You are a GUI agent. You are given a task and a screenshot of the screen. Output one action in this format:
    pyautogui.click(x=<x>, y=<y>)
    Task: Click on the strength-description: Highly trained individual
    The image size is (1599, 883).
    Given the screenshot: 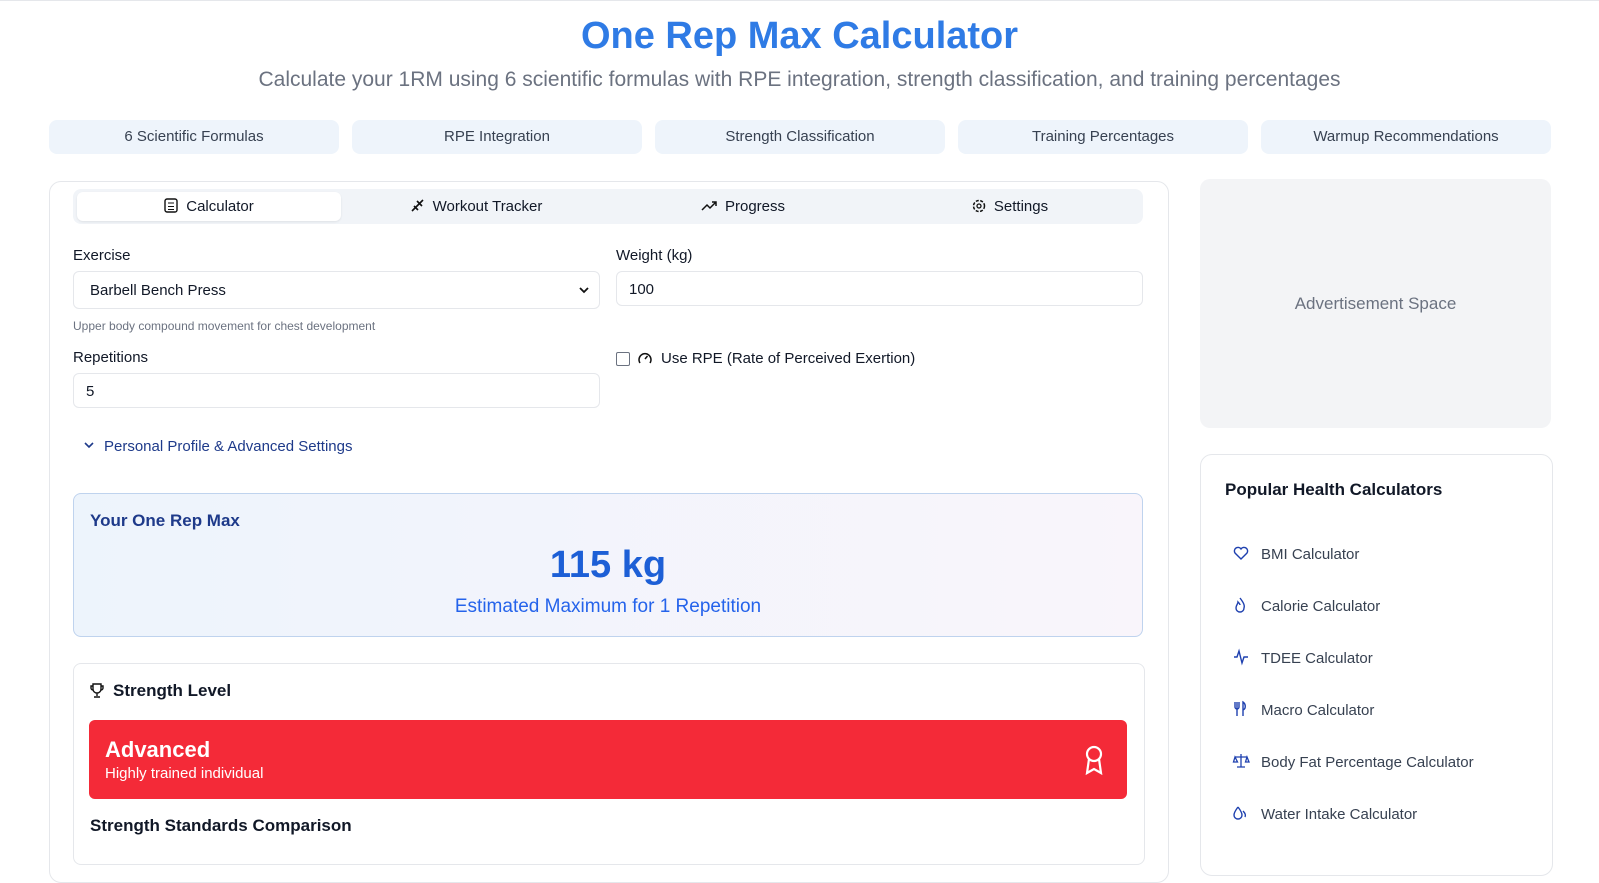 What is the action you would take?
    pyautogui.click(x=184, y=773)
    